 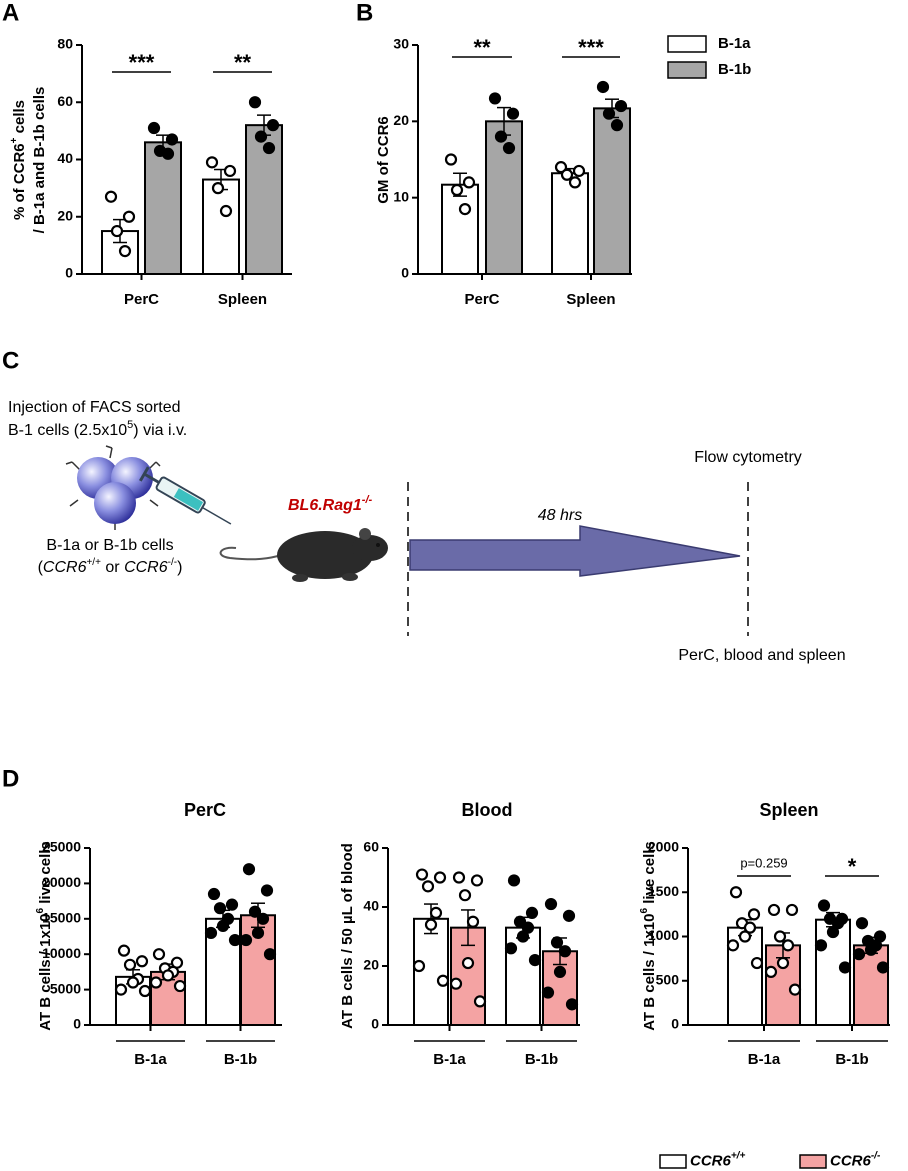 I want to click on y-tick-label: 5000, so click(x=65, y=988).